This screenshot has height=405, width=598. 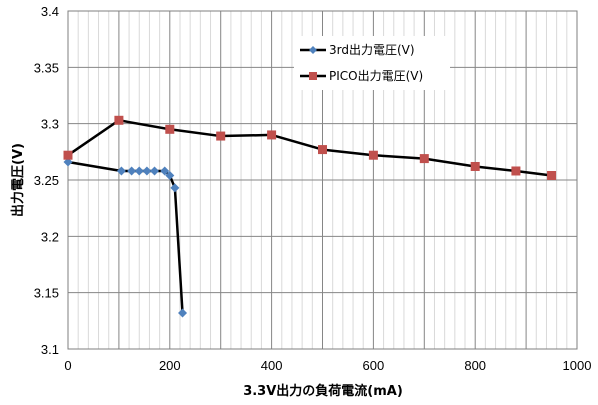 I want to click on x-tick-label: 600, so click(x=374, y=365).